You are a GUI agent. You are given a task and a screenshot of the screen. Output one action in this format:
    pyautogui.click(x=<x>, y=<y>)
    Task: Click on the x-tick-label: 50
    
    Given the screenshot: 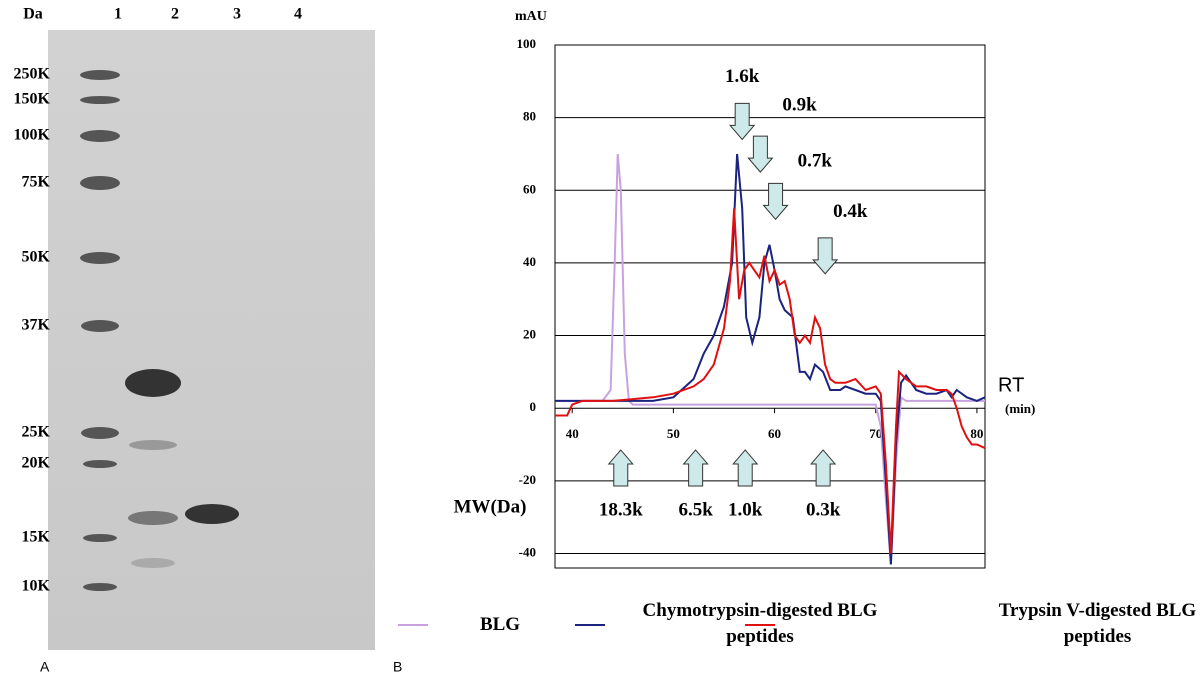 What is the action you would take?
    pyautogui.click(x=673, y=433)
    